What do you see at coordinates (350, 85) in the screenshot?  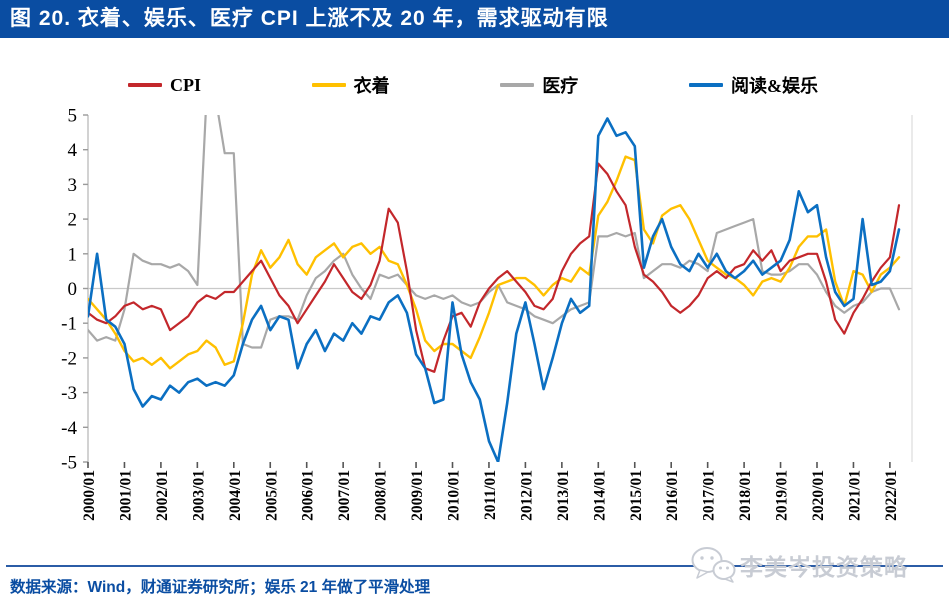 I see `legend-item-clothing: 衣着` at bounding box center [350, 85].